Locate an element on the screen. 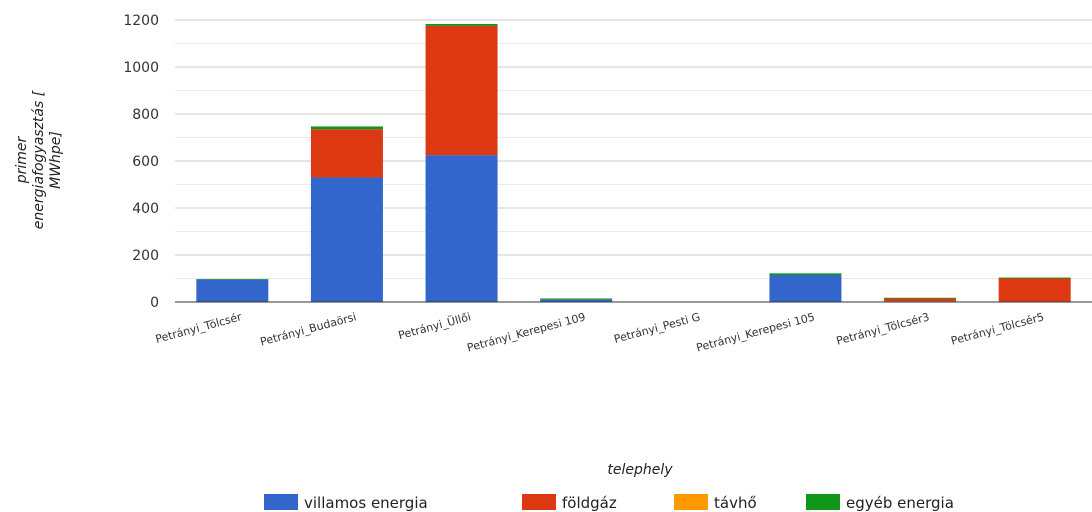 This screenshot has width=1092, height=512. y-axis-ticks: 0 200 400 600 800 1000 1200 is located at coordinates (141, 162).